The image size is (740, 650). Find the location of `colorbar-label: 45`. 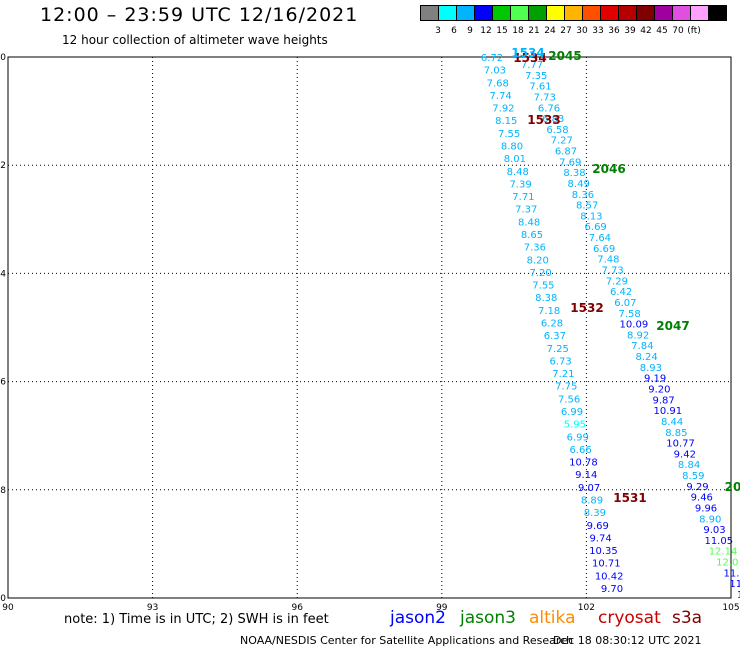

colorbar-label: 45 is located at coordinates (662, 31).